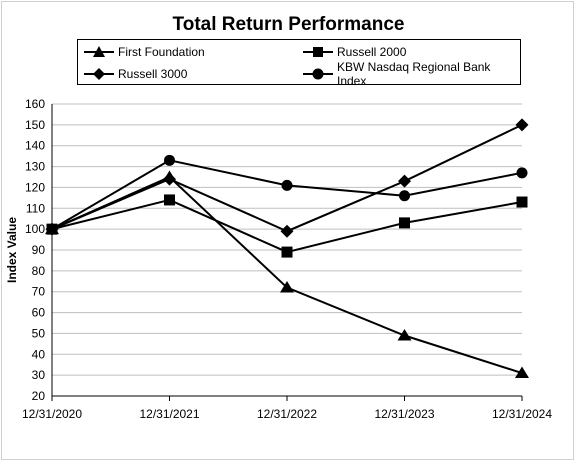 Image resolution: width=577 pixels, height=463 pixels. I want to click on x-tick-label: 12/31/2021, so click(169, 414).